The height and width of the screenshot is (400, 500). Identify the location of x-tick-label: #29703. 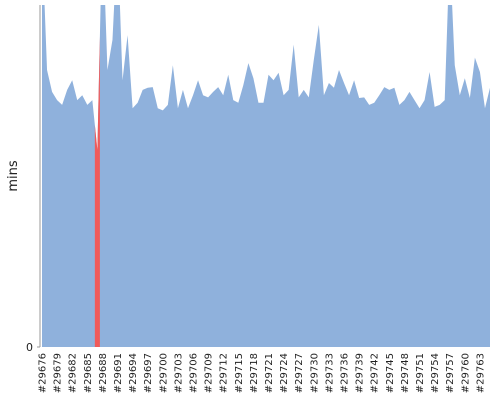
(178, 373).